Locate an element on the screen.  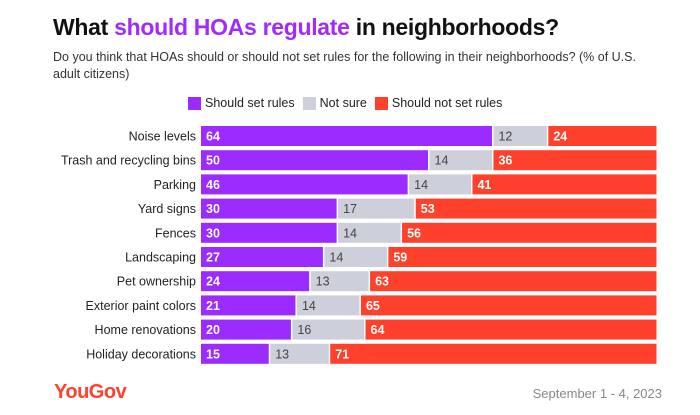
data-label: 36 is located at coordinates (505, 161).